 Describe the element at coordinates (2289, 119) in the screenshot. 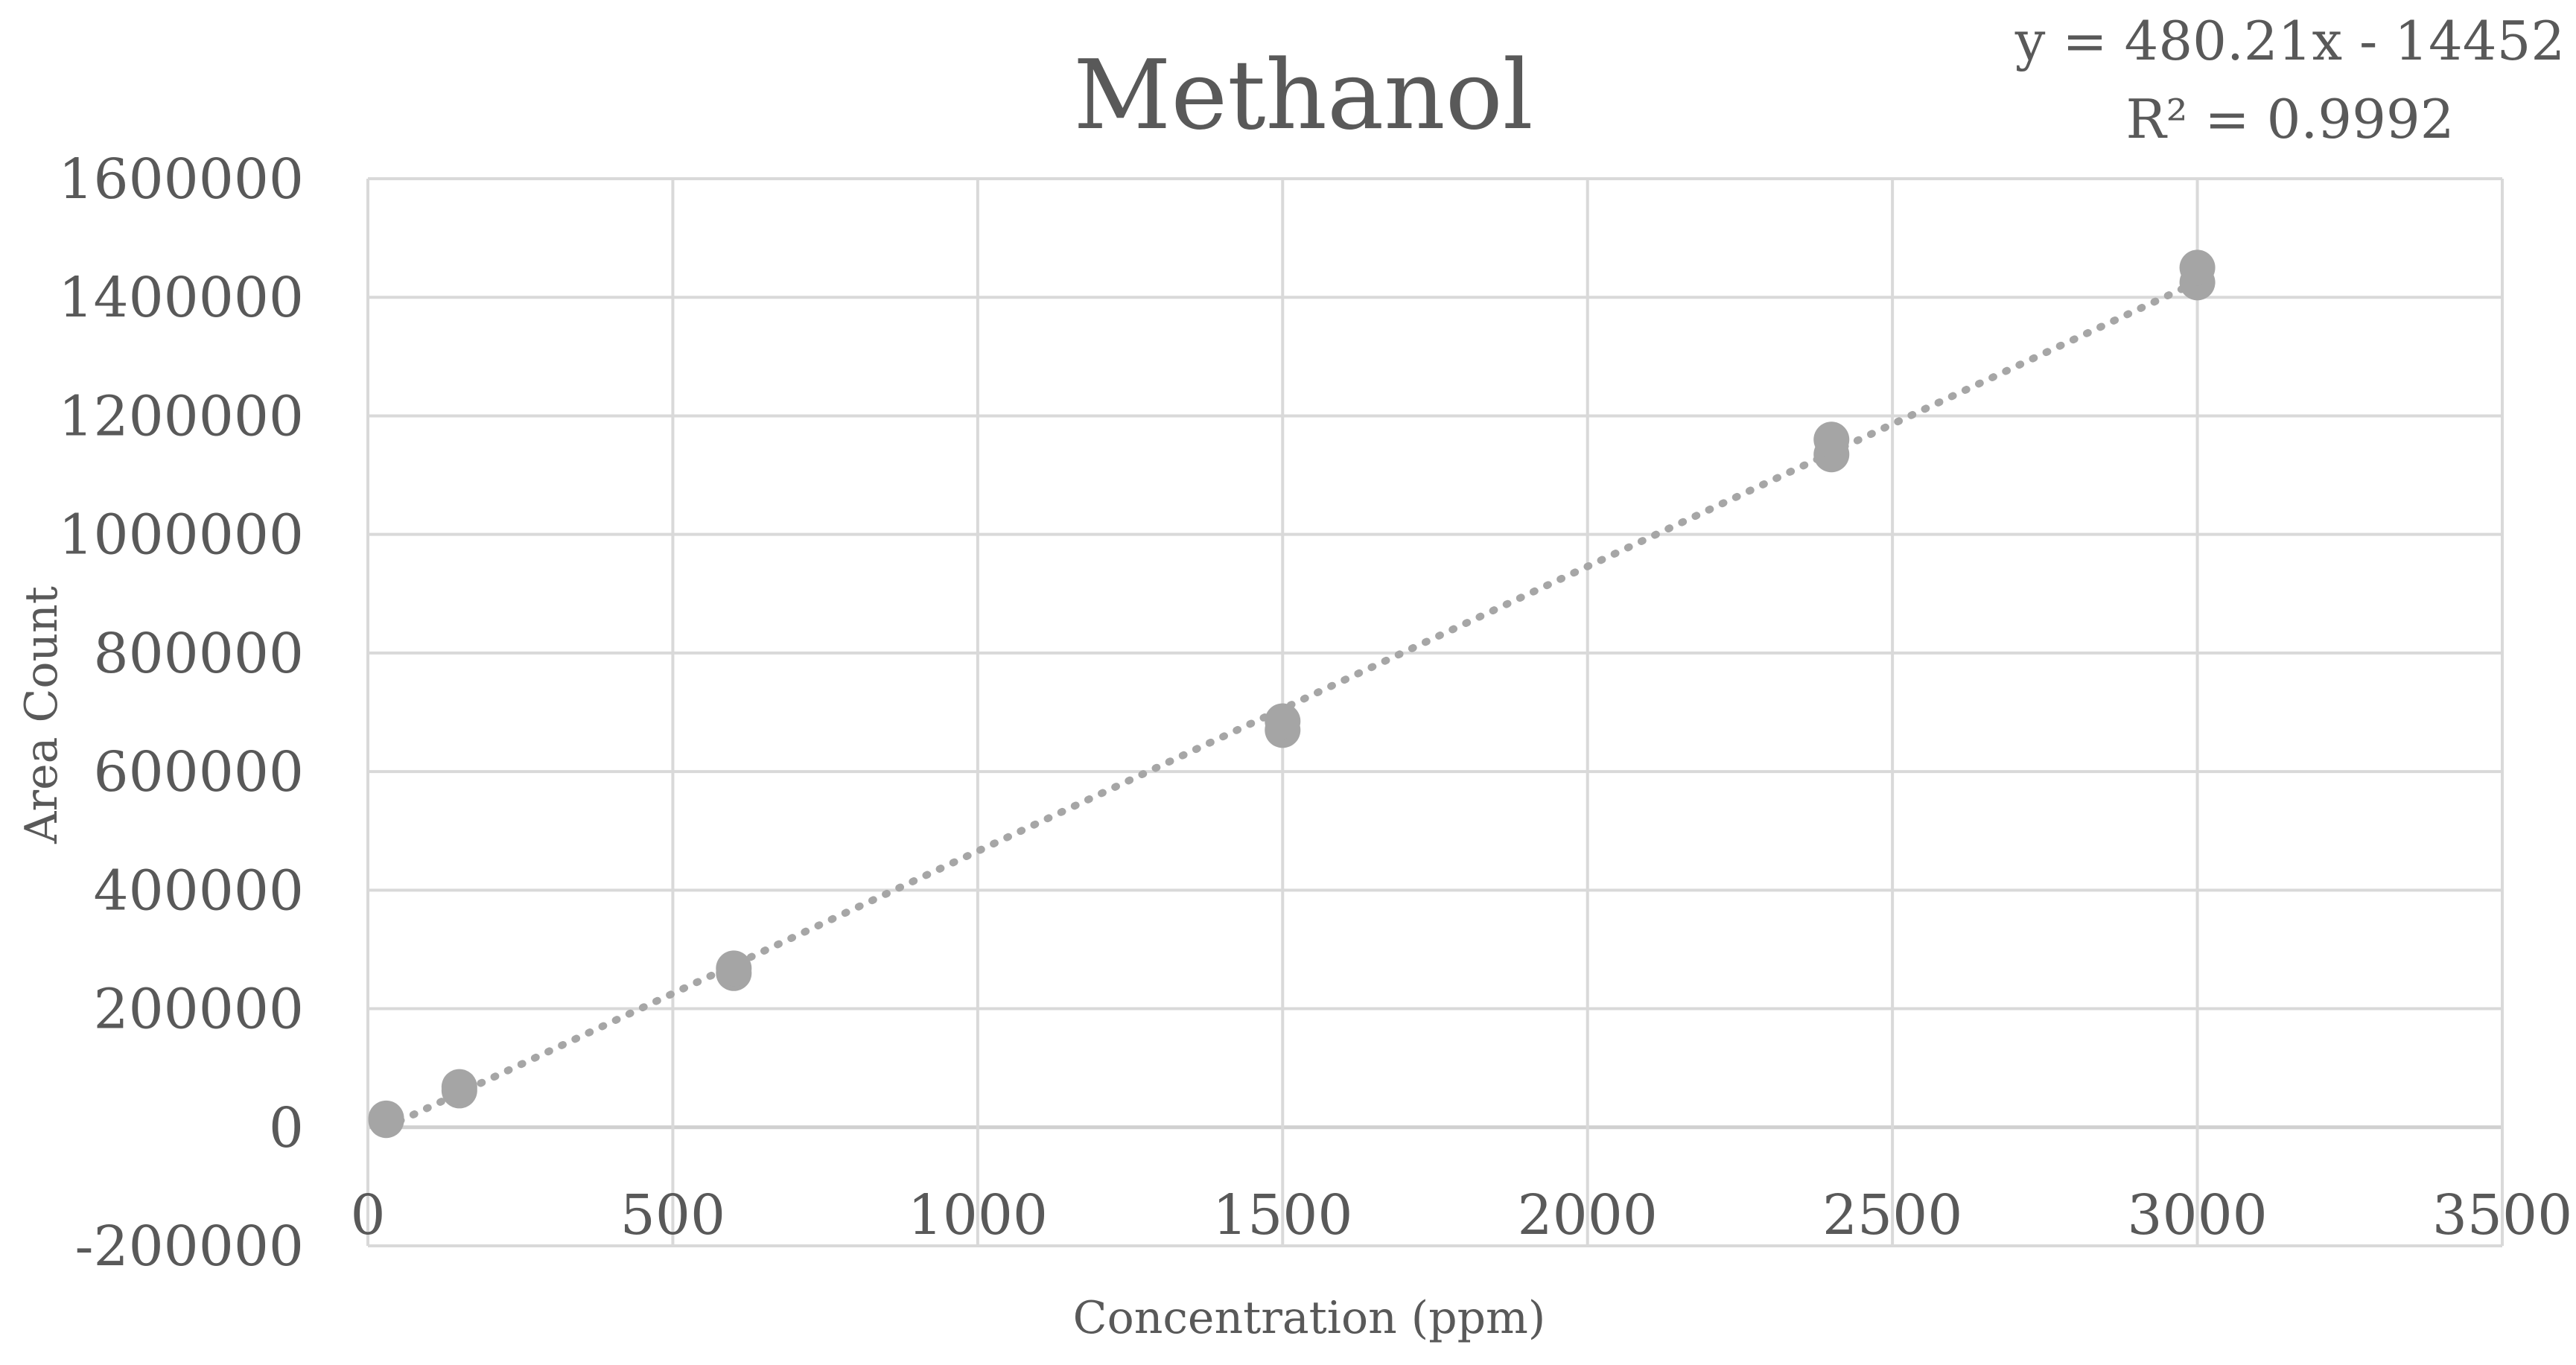

I see `trendline-r-squared: R² = 0.9992` at that location.